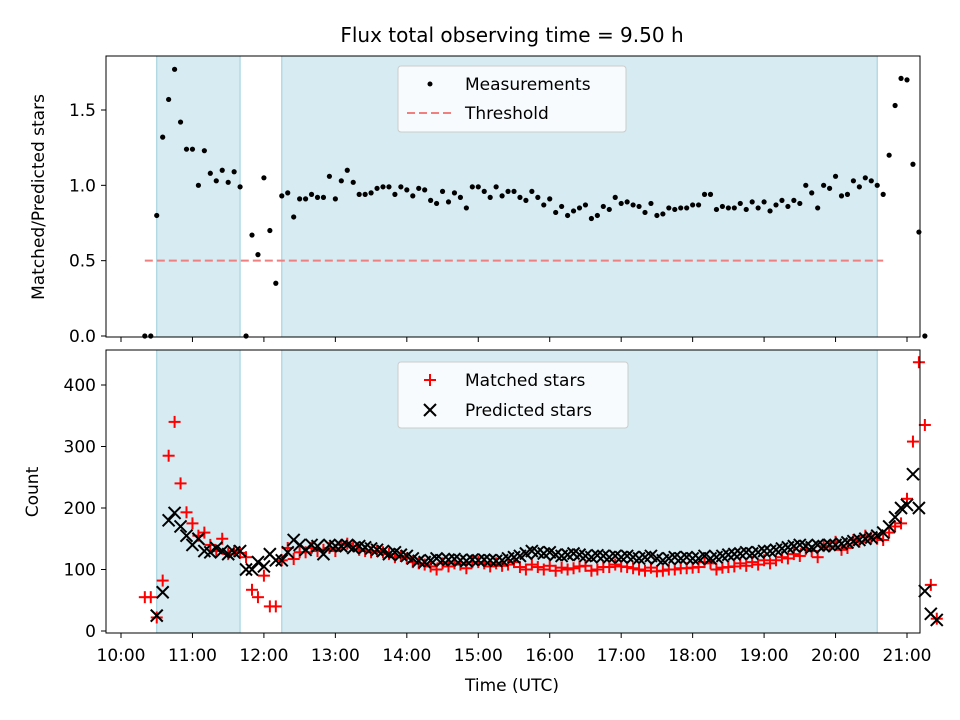 The width and height of the screenshot is (960, 720). What do you see at coordinates (511, 35) in the screenshot?
I see `chart-title: Flux total observing time = 9.50 h` at bounding box center [511, 35].